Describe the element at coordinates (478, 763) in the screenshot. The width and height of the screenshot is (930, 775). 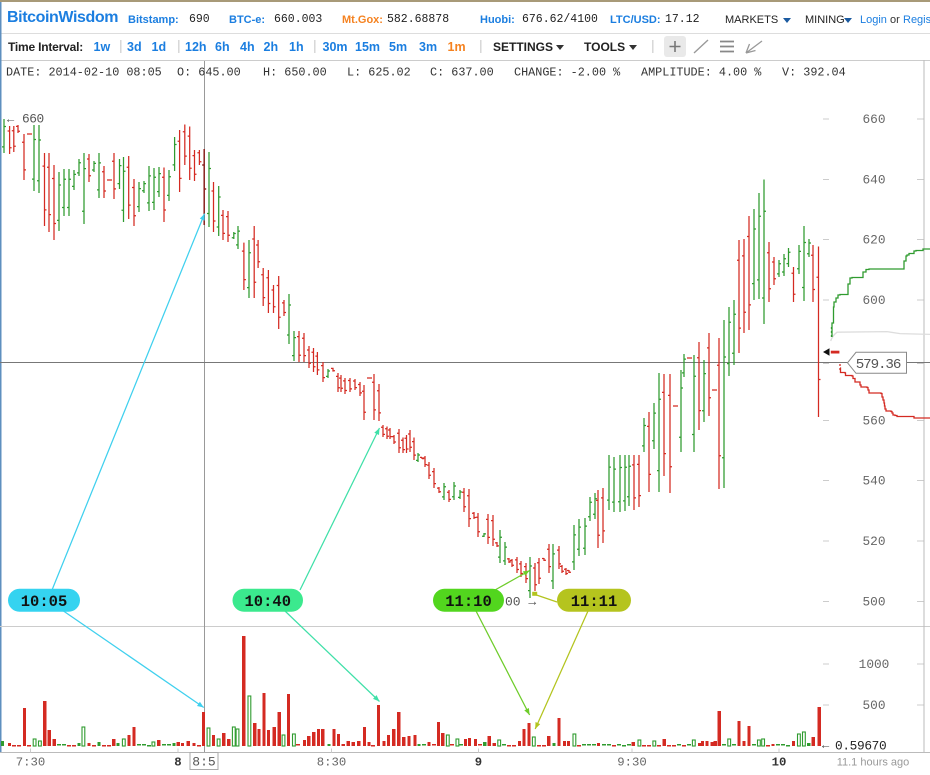
I see `svg-text: 9` at that location.